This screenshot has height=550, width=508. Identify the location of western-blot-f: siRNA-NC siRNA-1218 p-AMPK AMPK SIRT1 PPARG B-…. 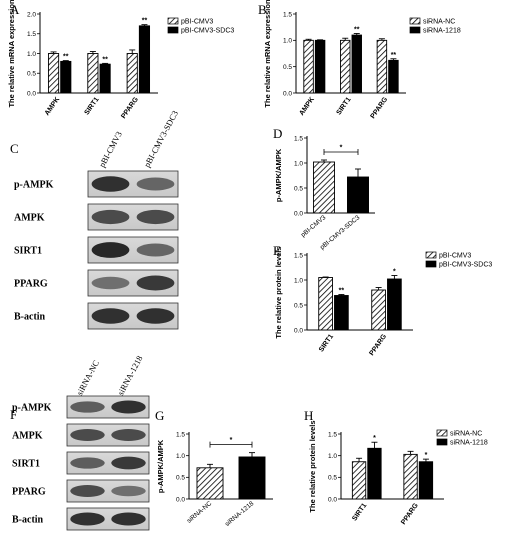
(81, 442).